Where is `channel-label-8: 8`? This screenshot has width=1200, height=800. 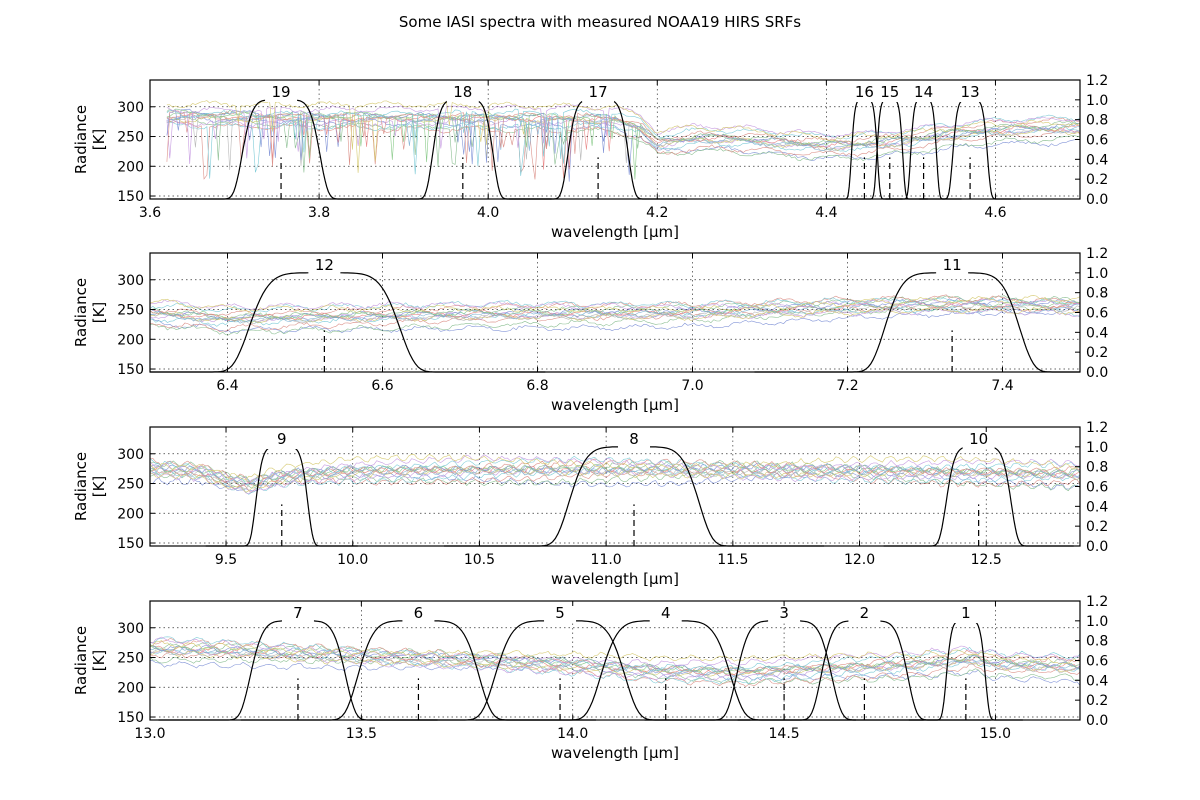 channel-label-8: 8 is located at coordinates (634, 439).